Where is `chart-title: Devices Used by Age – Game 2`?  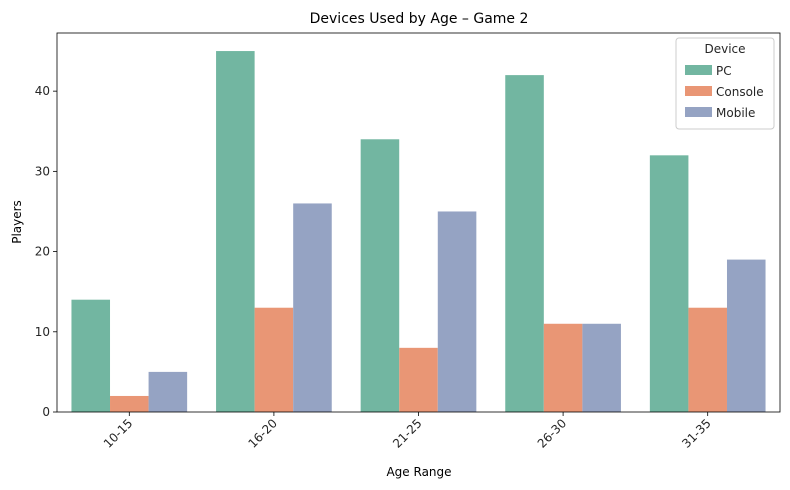 chart-title: Devices Used by Age – Game 2 is located at coordinates (419, 19).